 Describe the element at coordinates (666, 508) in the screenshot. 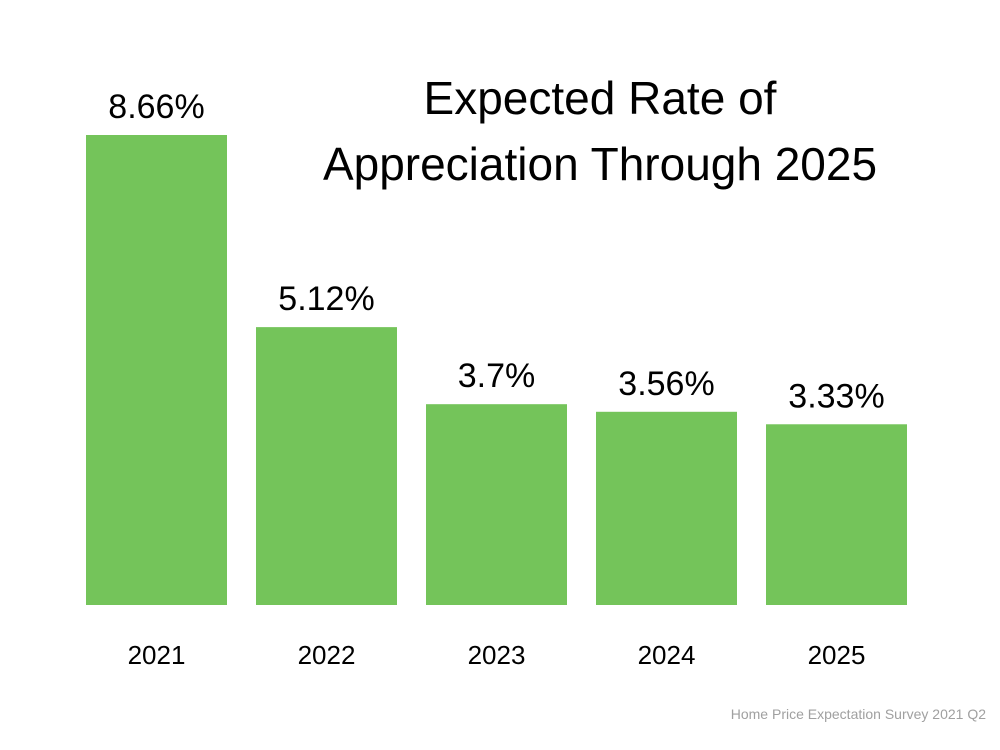

I see `bar-2024` at that location.